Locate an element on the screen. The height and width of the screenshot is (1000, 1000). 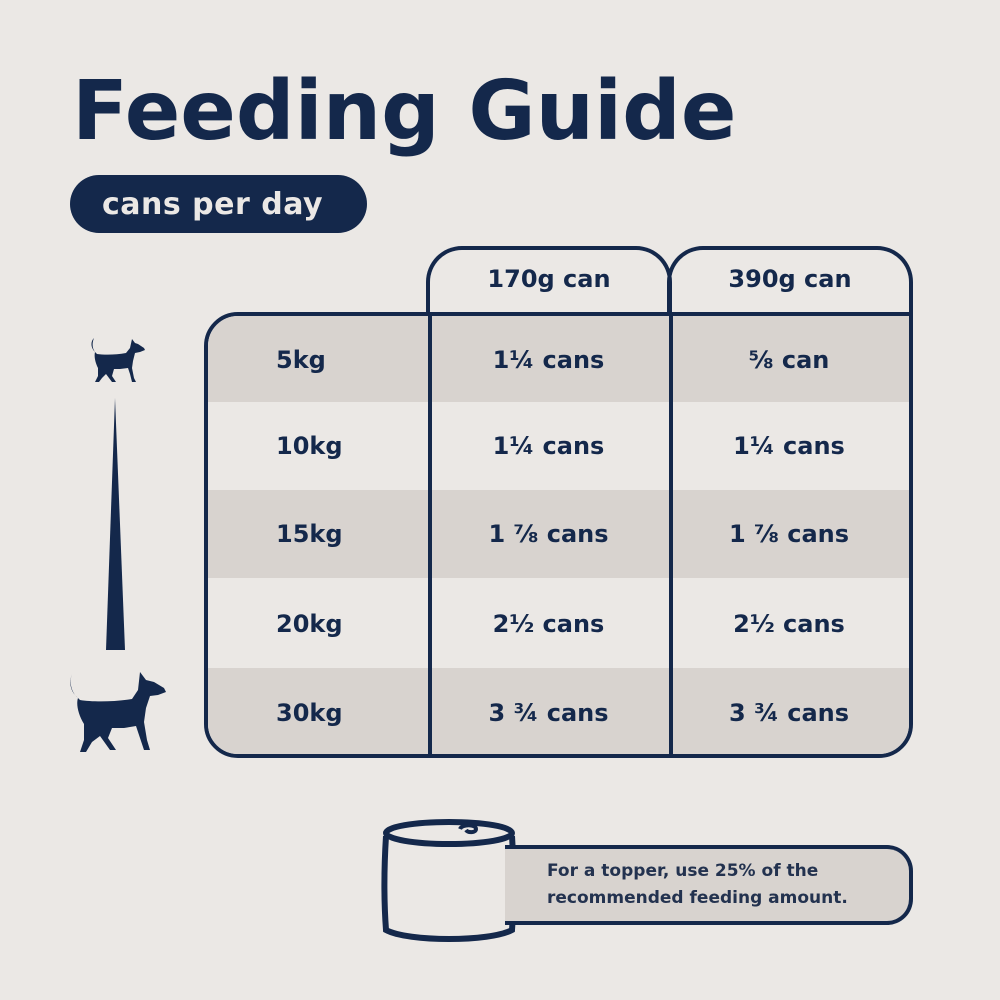
can170-cell: 2½ cans is located at coordinates (548, 624).